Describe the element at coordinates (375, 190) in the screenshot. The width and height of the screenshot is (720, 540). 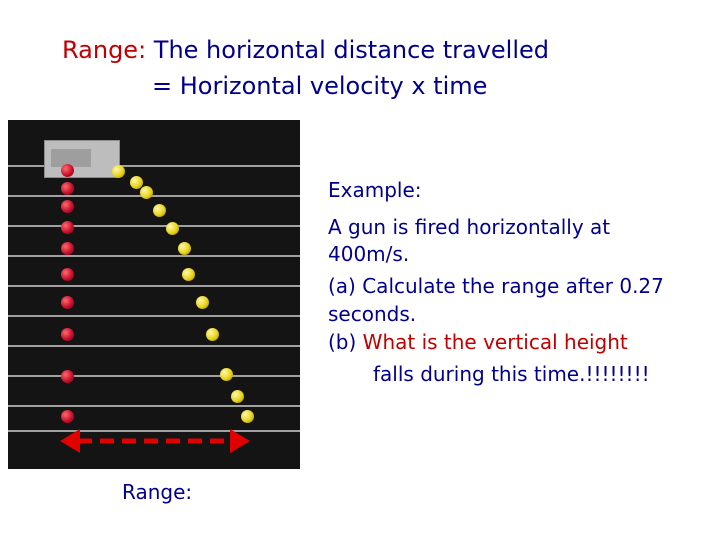
I see `example-heading: Example:` at that location.